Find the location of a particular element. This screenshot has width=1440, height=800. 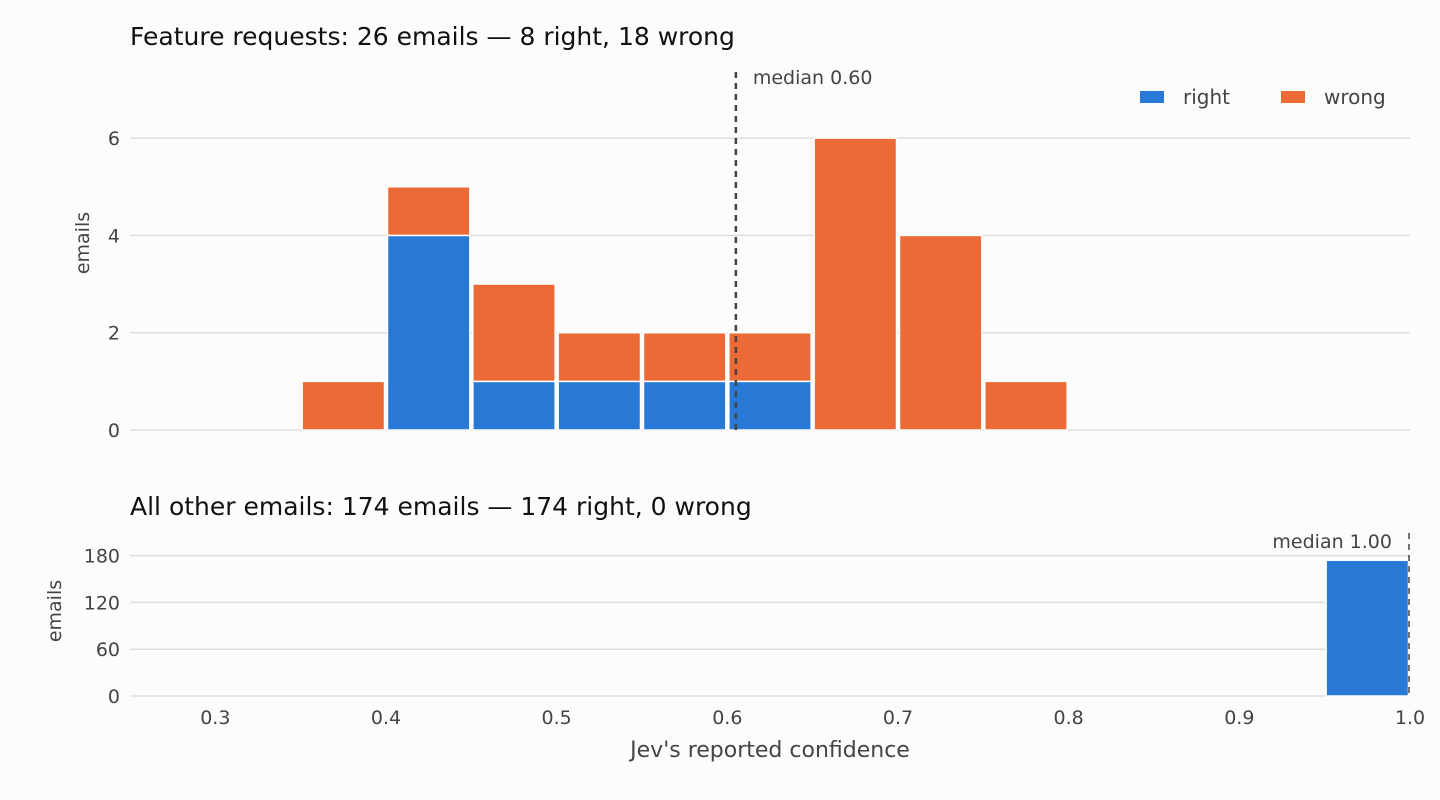

panel1-y-ticks: 0 2 4 6 is located at coordinates (114, 285).